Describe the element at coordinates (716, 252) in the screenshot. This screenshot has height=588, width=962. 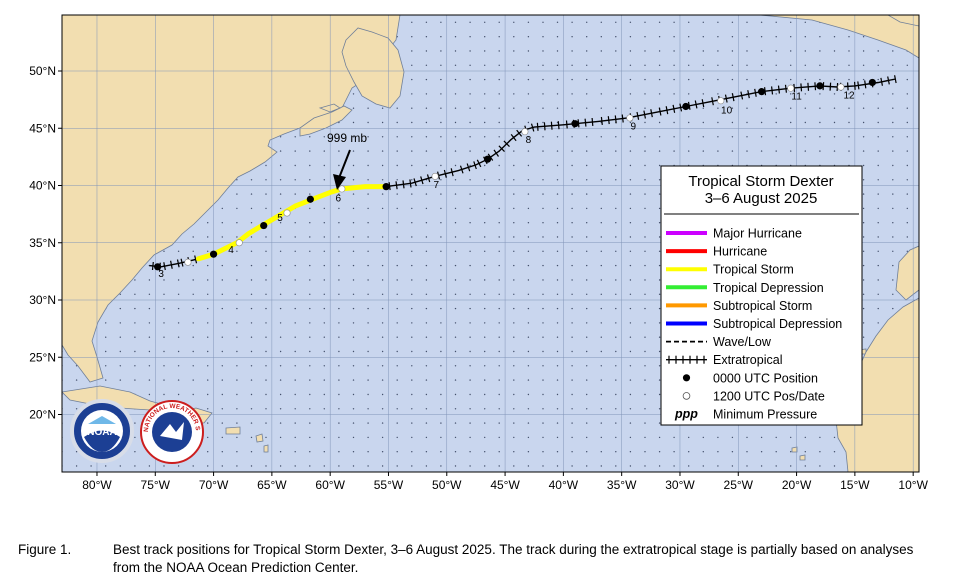
I see `legend-item: Hurricane` at that location.